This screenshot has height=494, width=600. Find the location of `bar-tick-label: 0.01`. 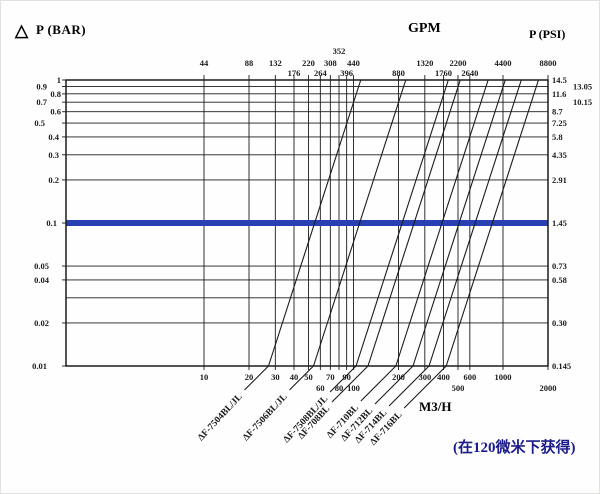

bar-tick-label: 0.01 is located at coordinates (39, 366).